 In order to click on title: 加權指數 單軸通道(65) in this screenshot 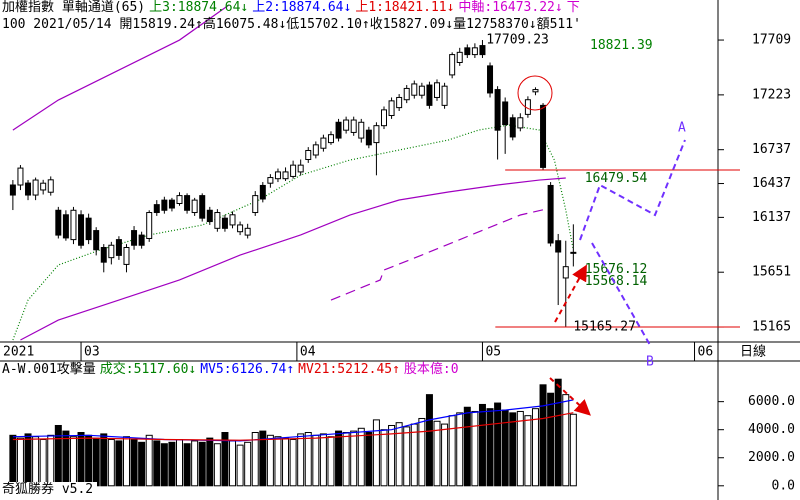, I will do `click(74, 7)`.